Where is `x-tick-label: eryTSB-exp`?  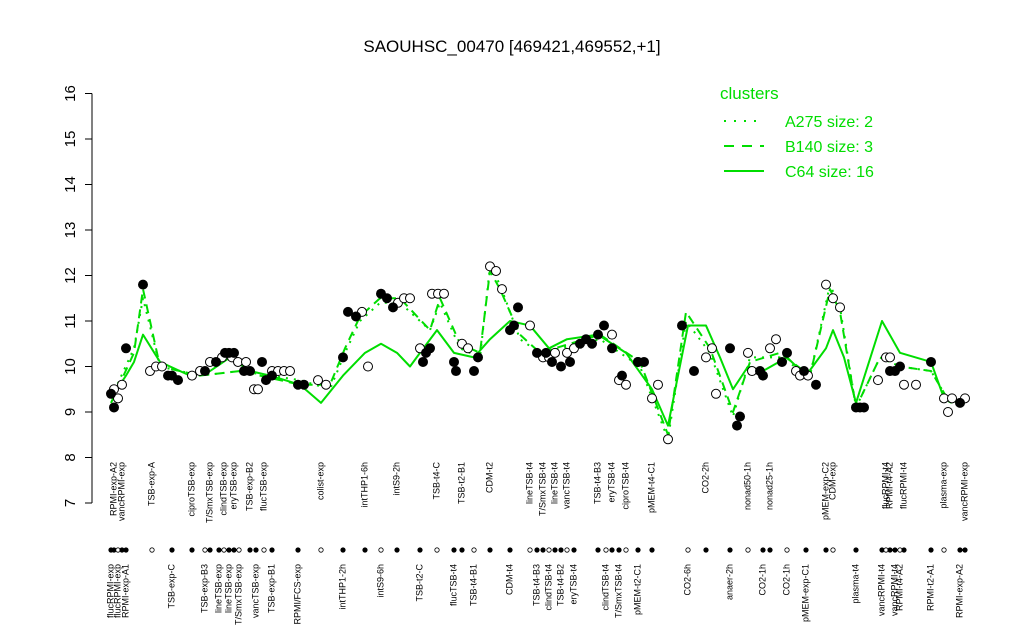 x-tick-label: eryTSB-exp is located at coordinates (233, 486).